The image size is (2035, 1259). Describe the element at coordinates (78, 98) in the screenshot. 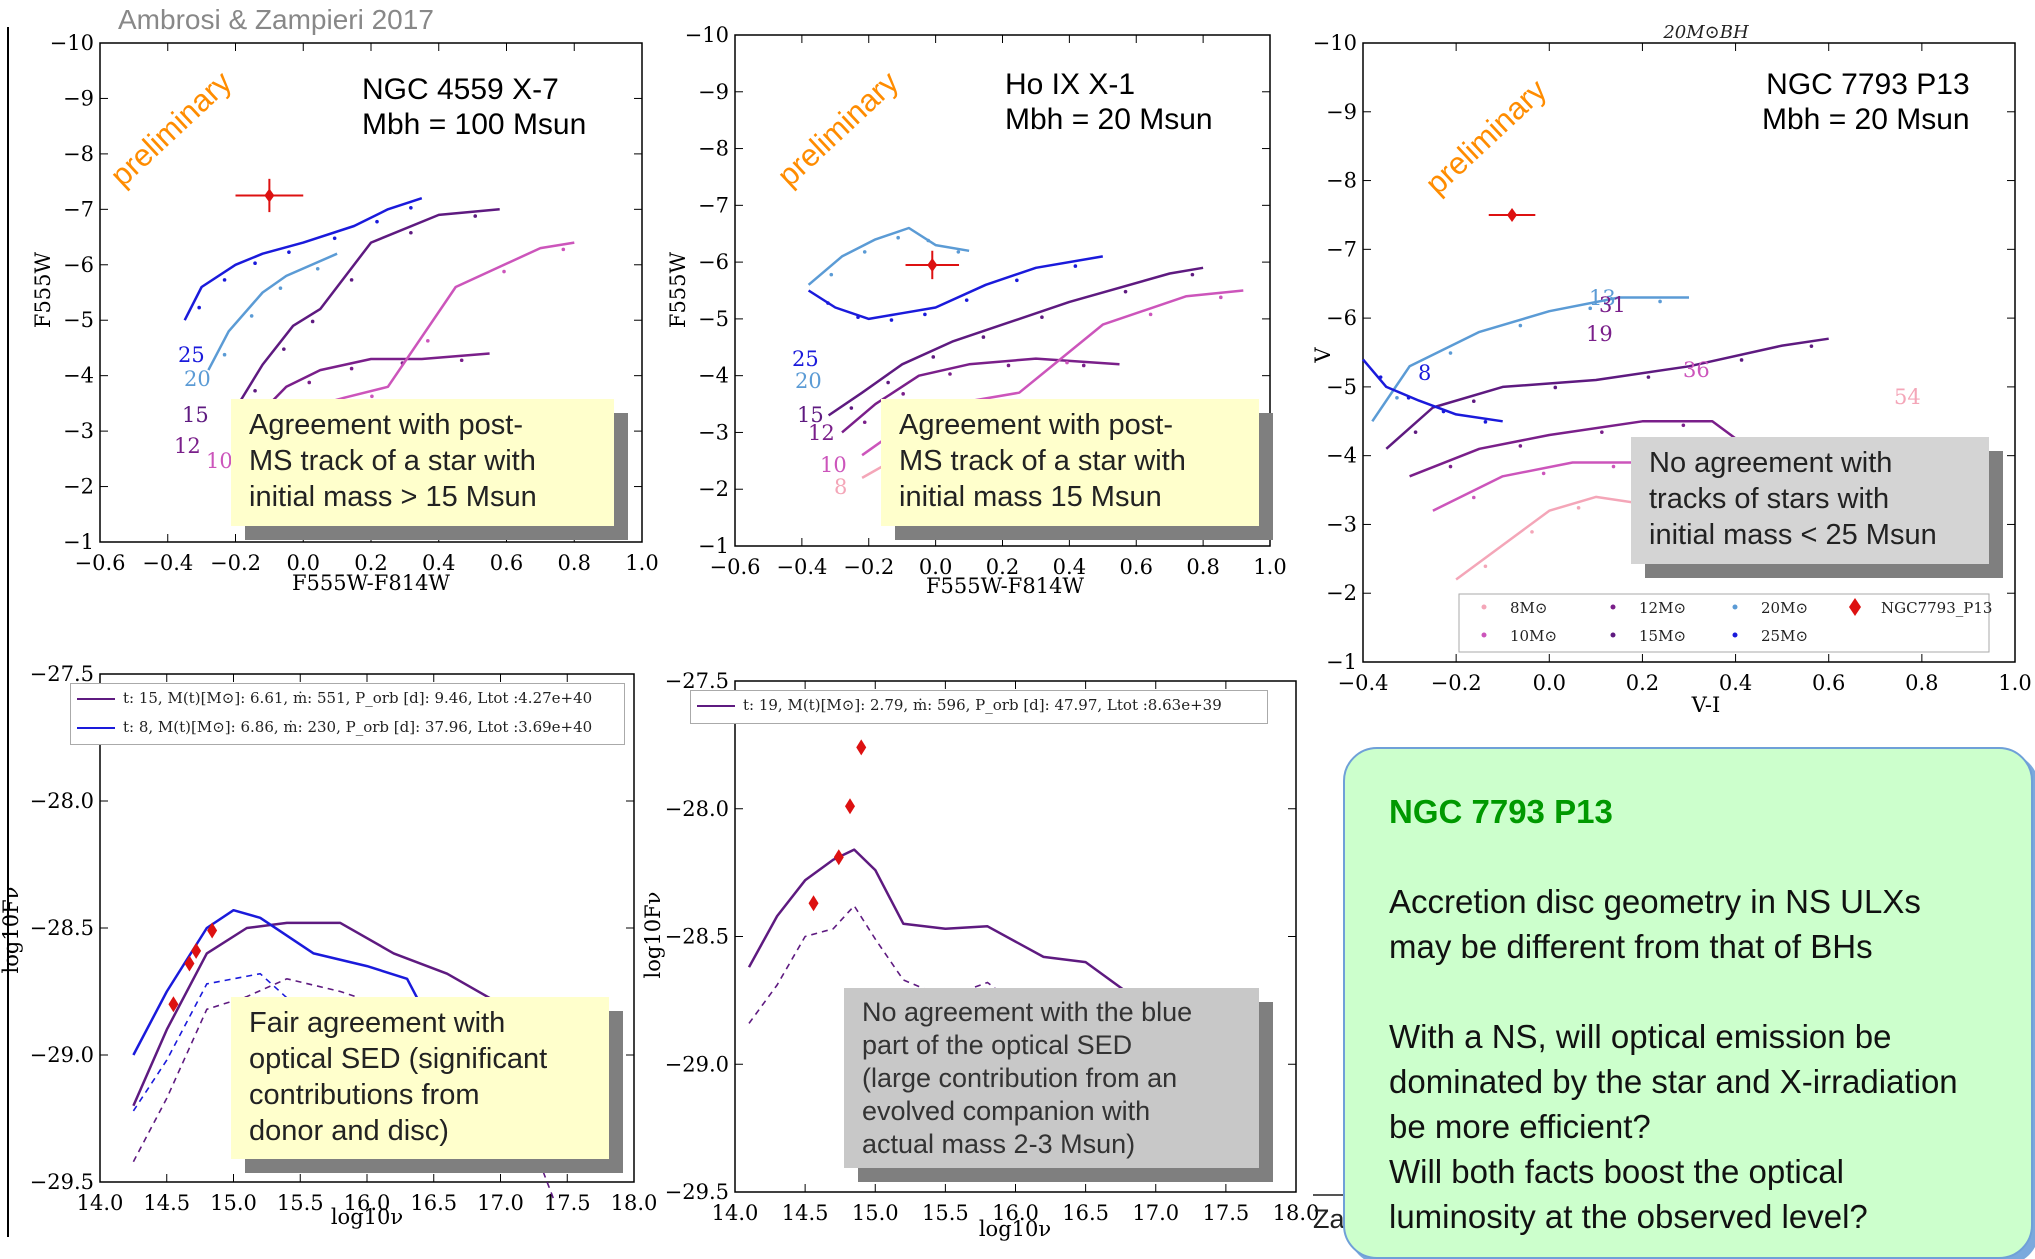

I see `cmd1-ytick-label: −9` at that location.